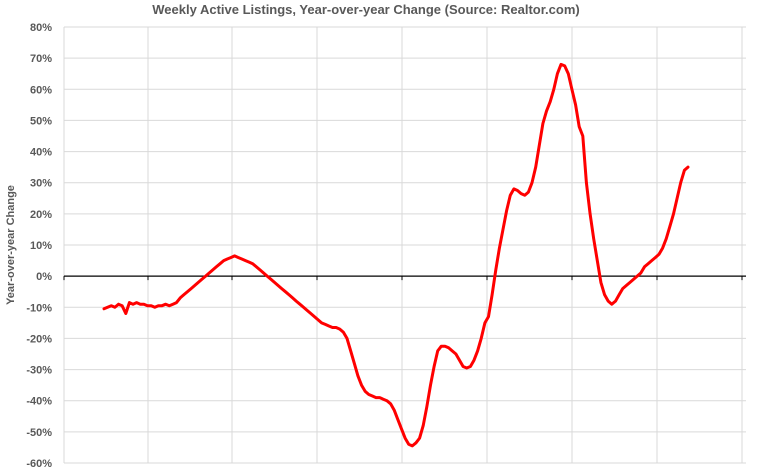 The height and width of the screenshot is (474, 768). What do you see at coordinates (39, 339) in the screenshot?
I see `y-tick-label: -20%` at bounding box center [39, 339].